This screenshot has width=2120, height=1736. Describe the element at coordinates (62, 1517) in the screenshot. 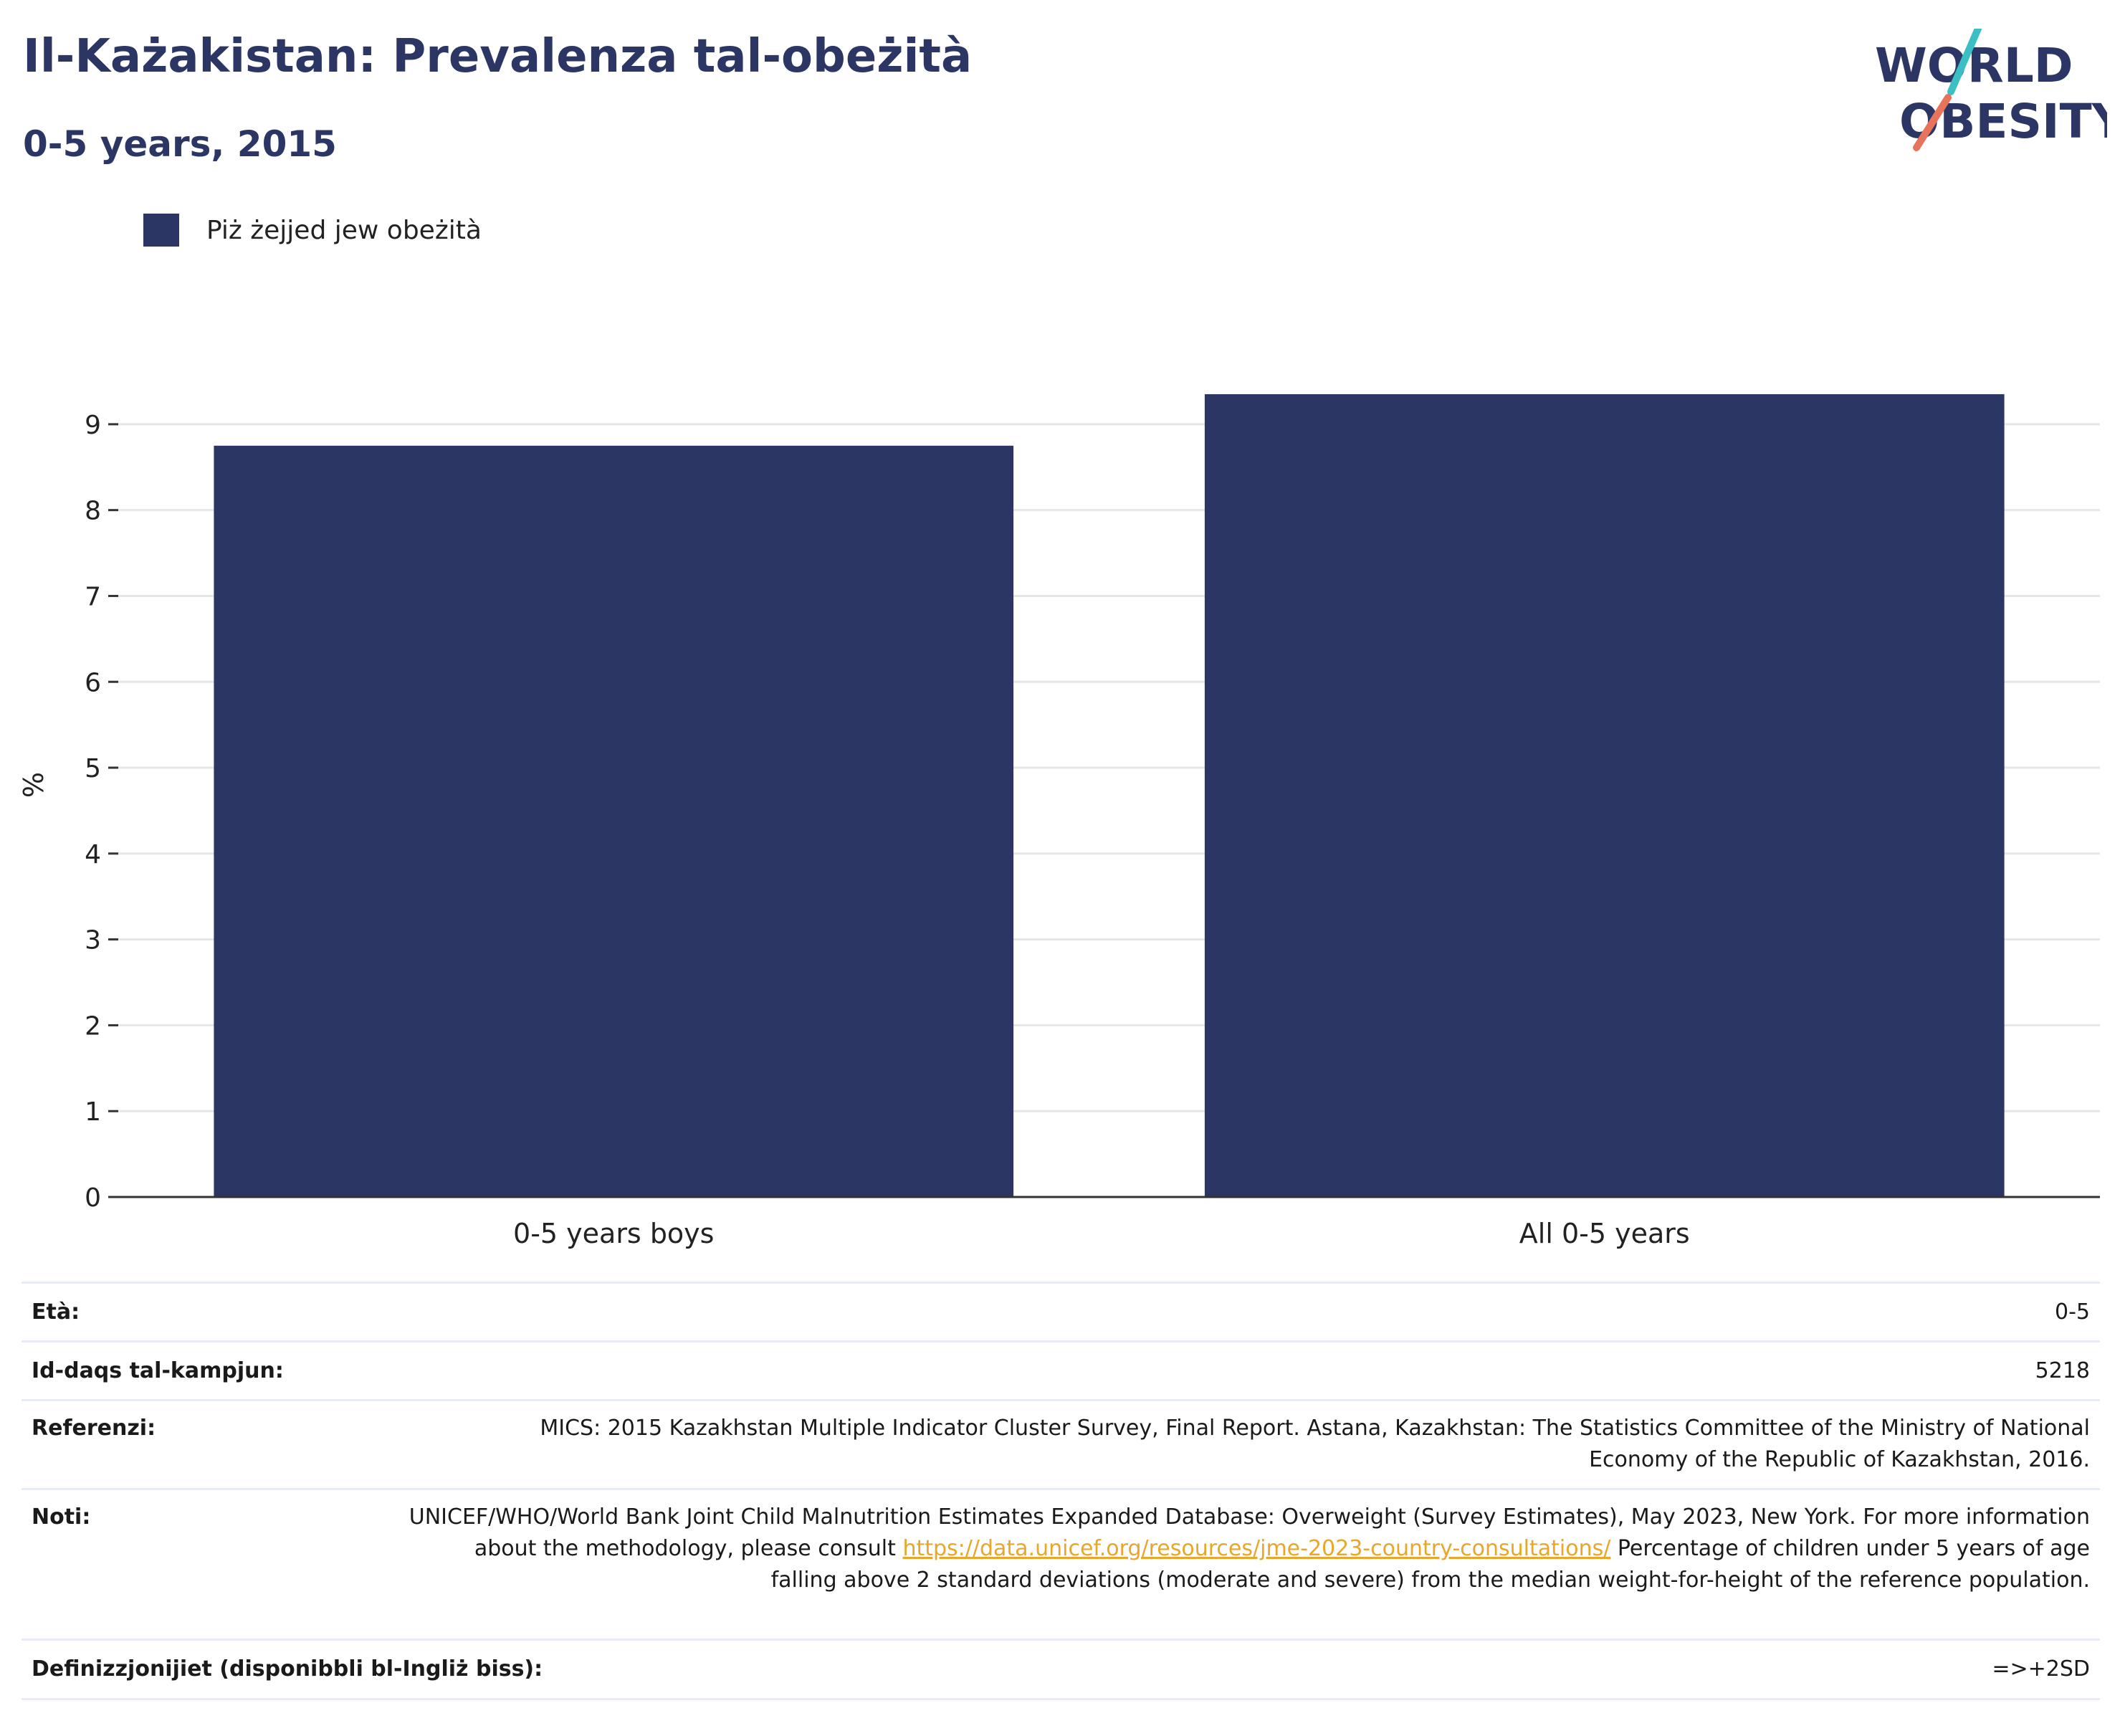

I see `notes-label: Noti:` at that location.